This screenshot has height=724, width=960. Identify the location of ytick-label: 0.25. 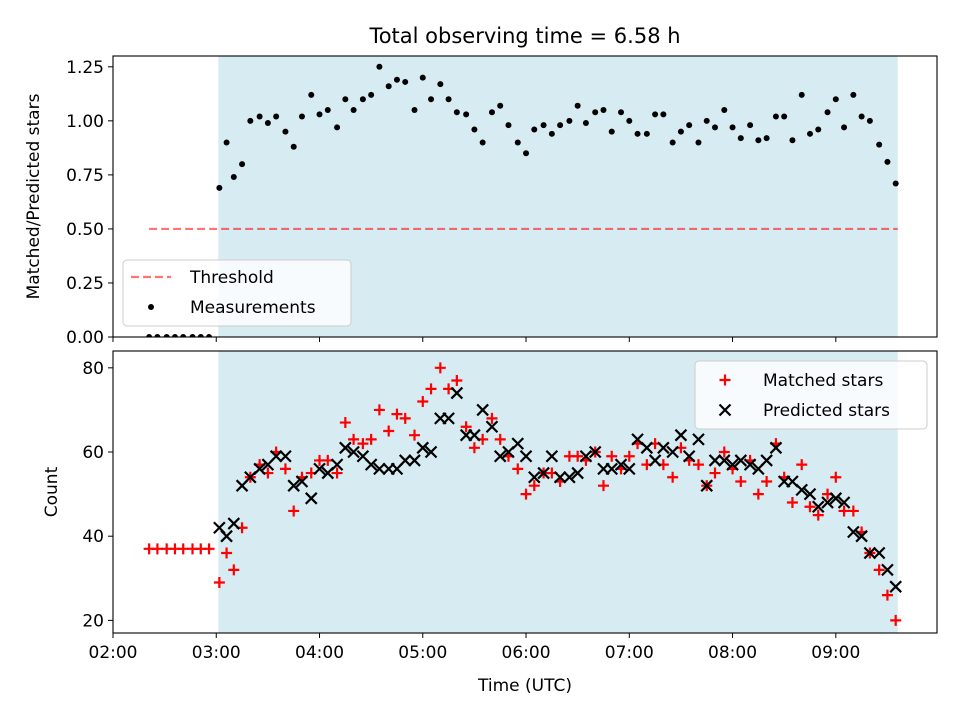
(85, 284).